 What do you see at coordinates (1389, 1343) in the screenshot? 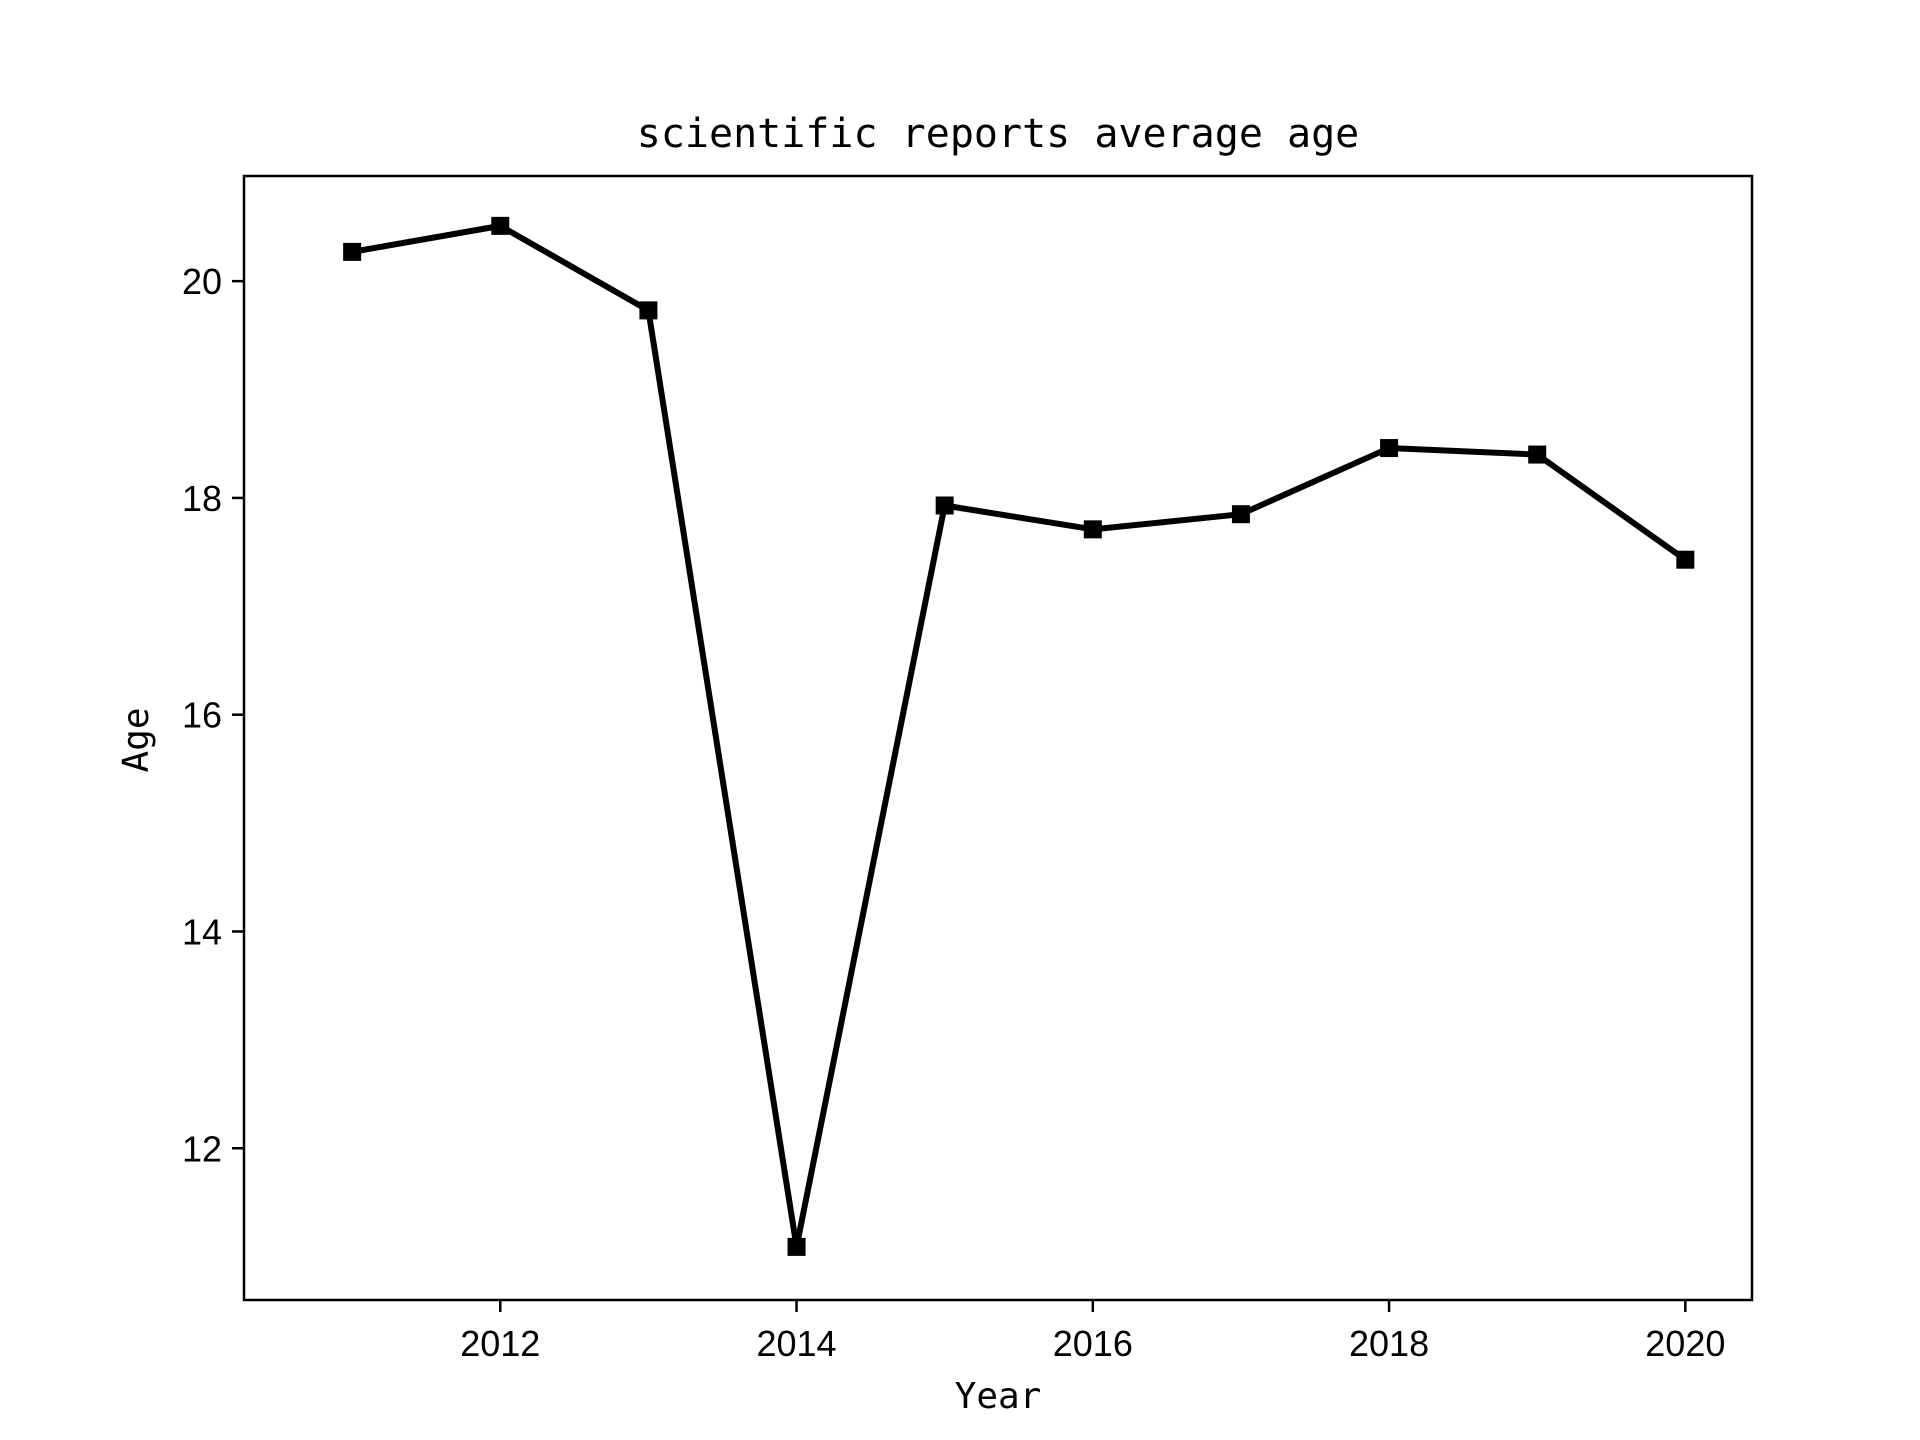
I see `x-tick-label: 2018` at bounding box center [1389, 1343].